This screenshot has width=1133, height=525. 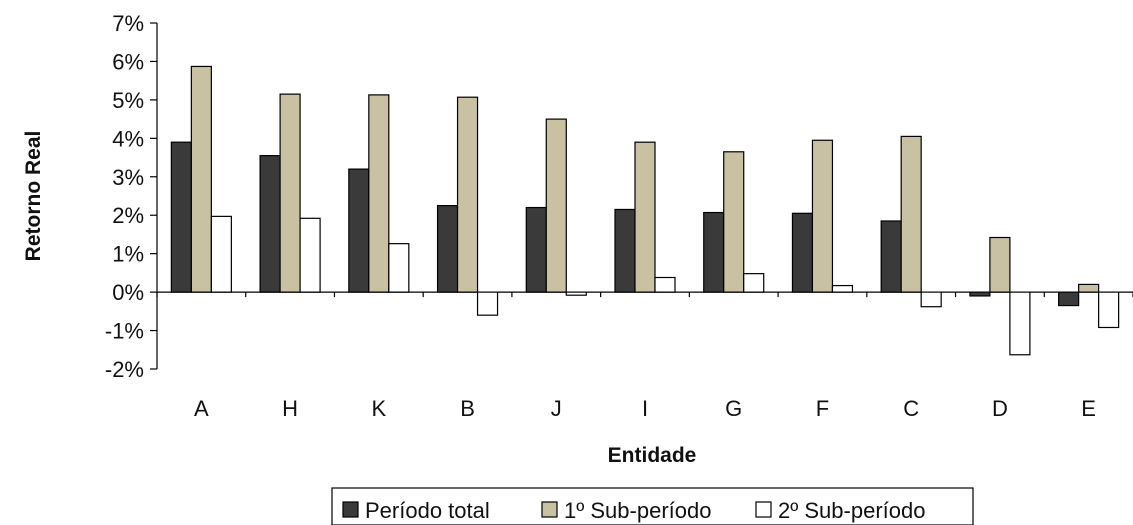 What do you see at coordinates (33, 196) in the screenshot?
I see `y-axis-title: Retorno Real` at bounding box center [33, 196].